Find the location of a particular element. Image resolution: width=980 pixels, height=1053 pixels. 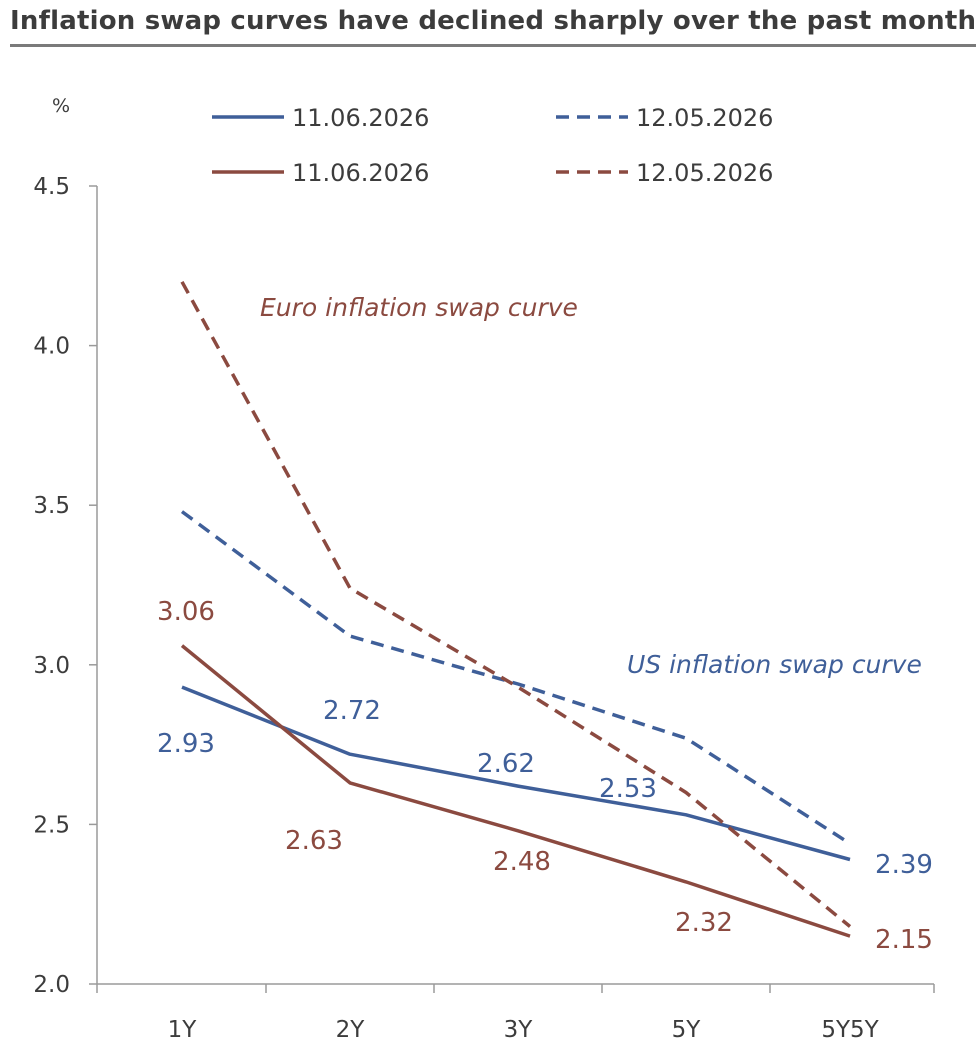

x-tick-label: 5Y5Y is located at coordinates (850, 1030).